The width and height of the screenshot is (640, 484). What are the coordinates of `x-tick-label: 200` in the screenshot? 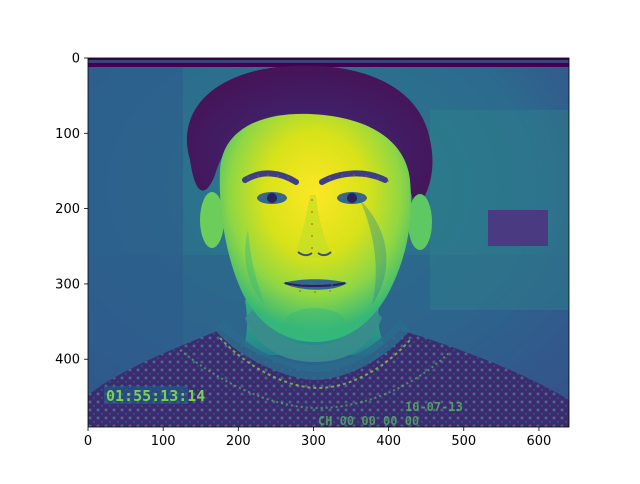 It's located at (238, 441).